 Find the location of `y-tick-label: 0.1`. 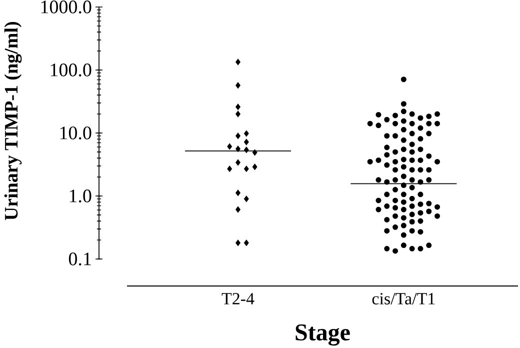

y-tick-label: 0.1 is located at coordinates (79, 259).